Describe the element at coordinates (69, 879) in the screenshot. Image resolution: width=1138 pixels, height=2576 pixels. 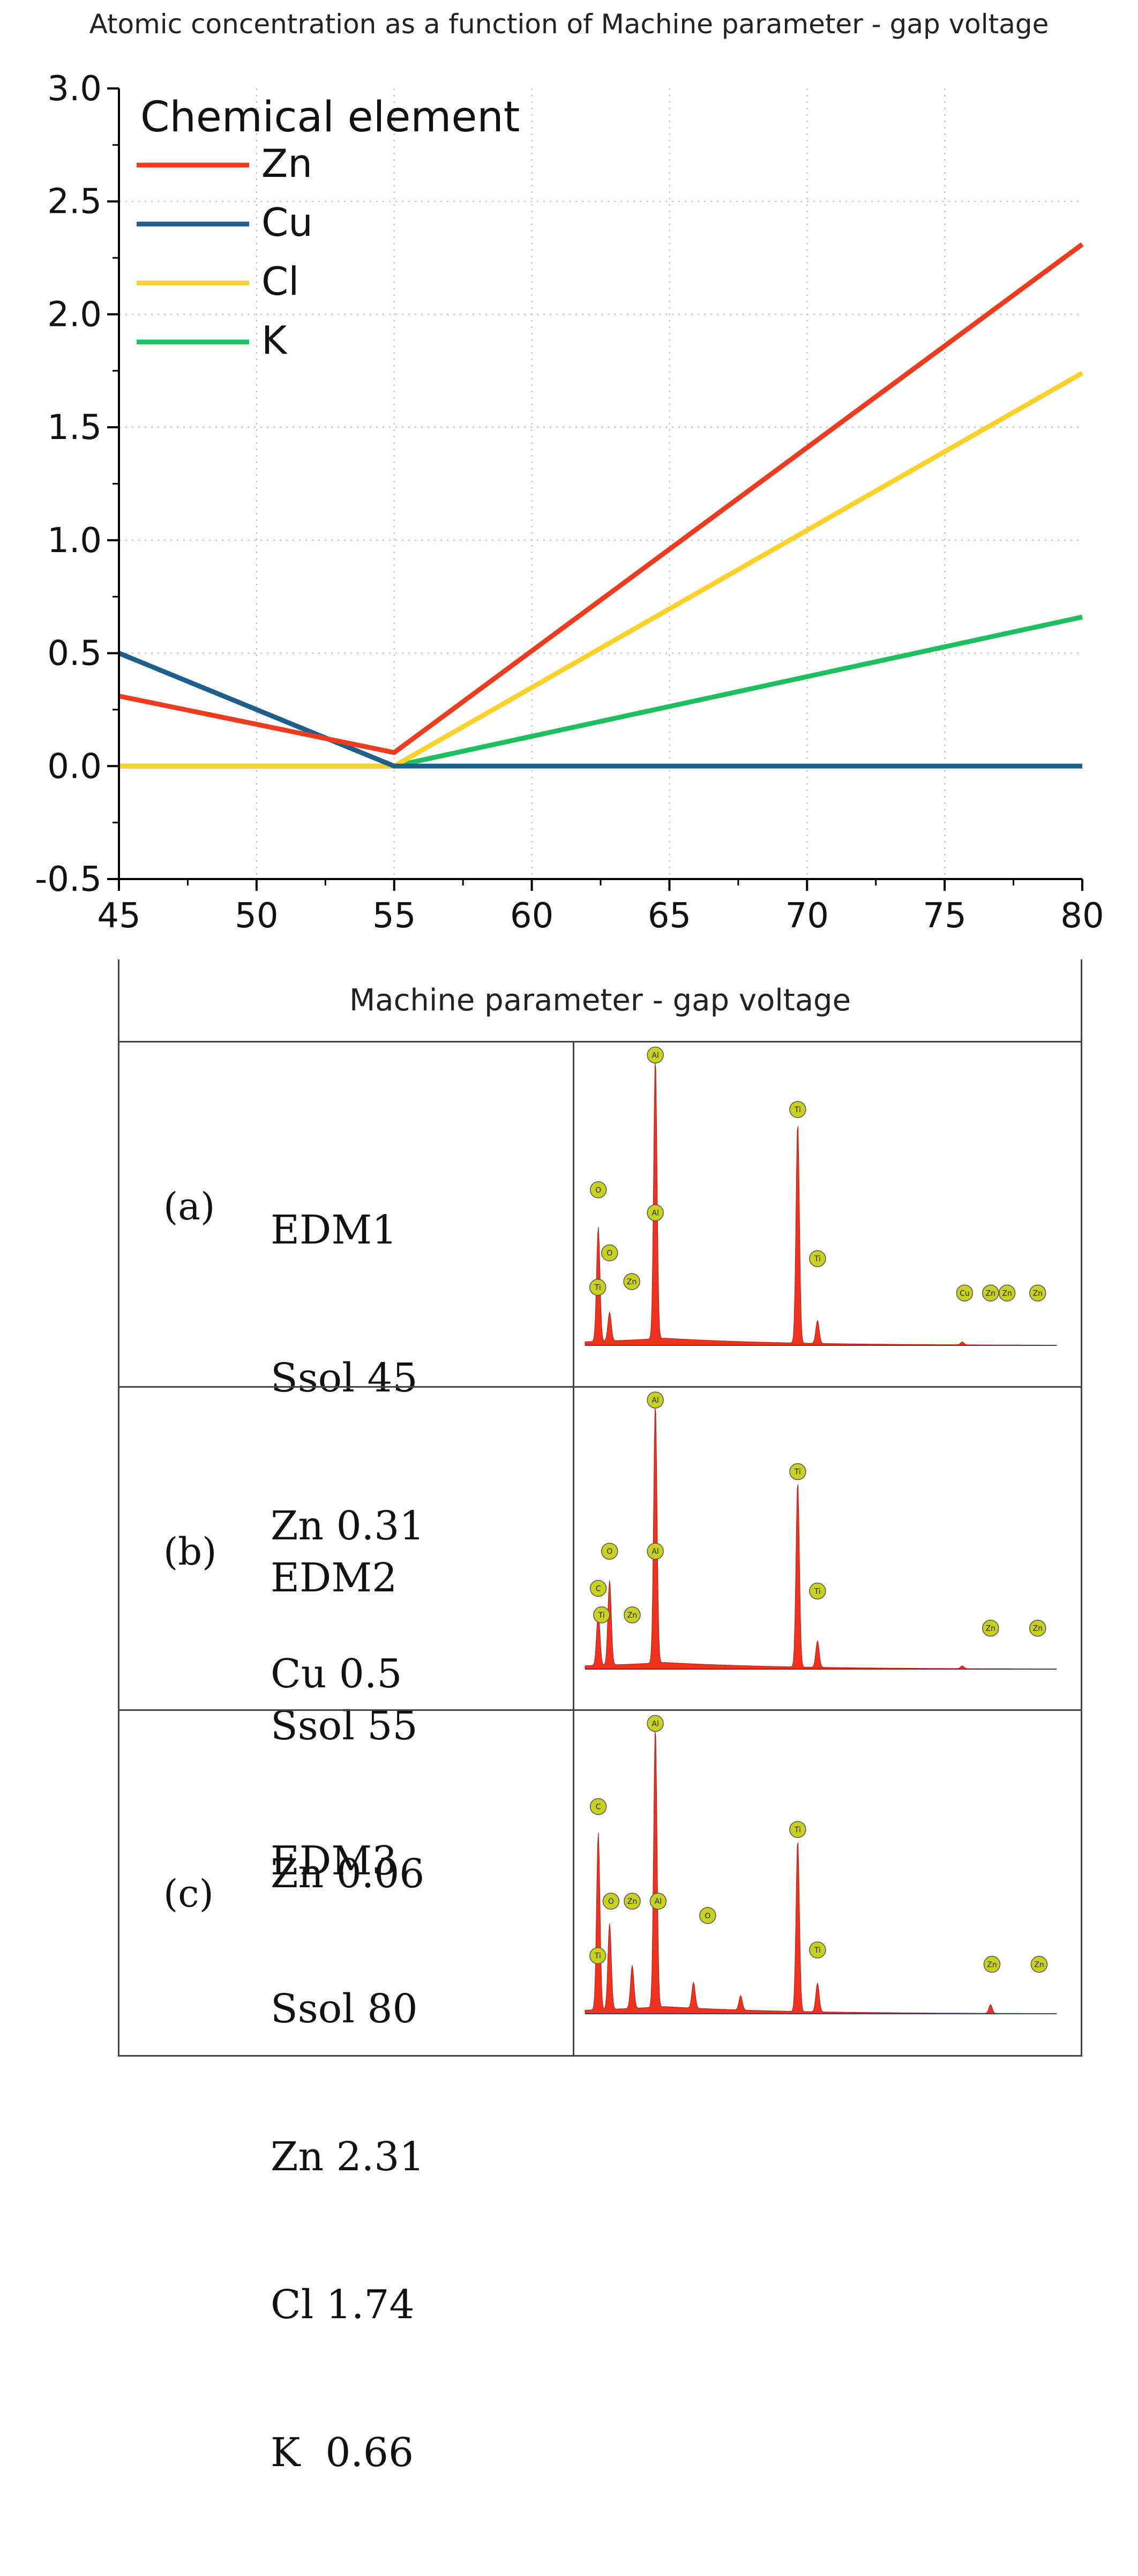
I see `y-tick-label: -0.5` at that location.